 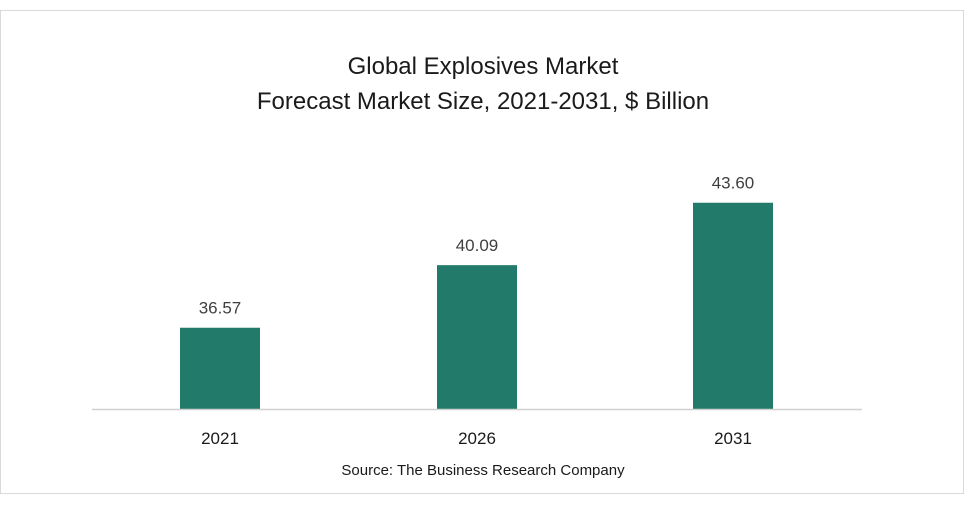 What do you see at coordinates (477, 337) in the screenshot?
I see `bar-2026` at bounding box center [477, 337].